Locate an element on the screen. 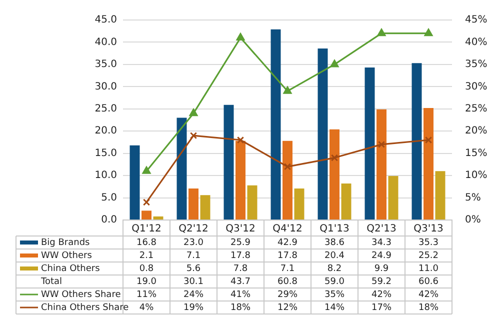  text: 60.8 is located at coordinates (287, 281).